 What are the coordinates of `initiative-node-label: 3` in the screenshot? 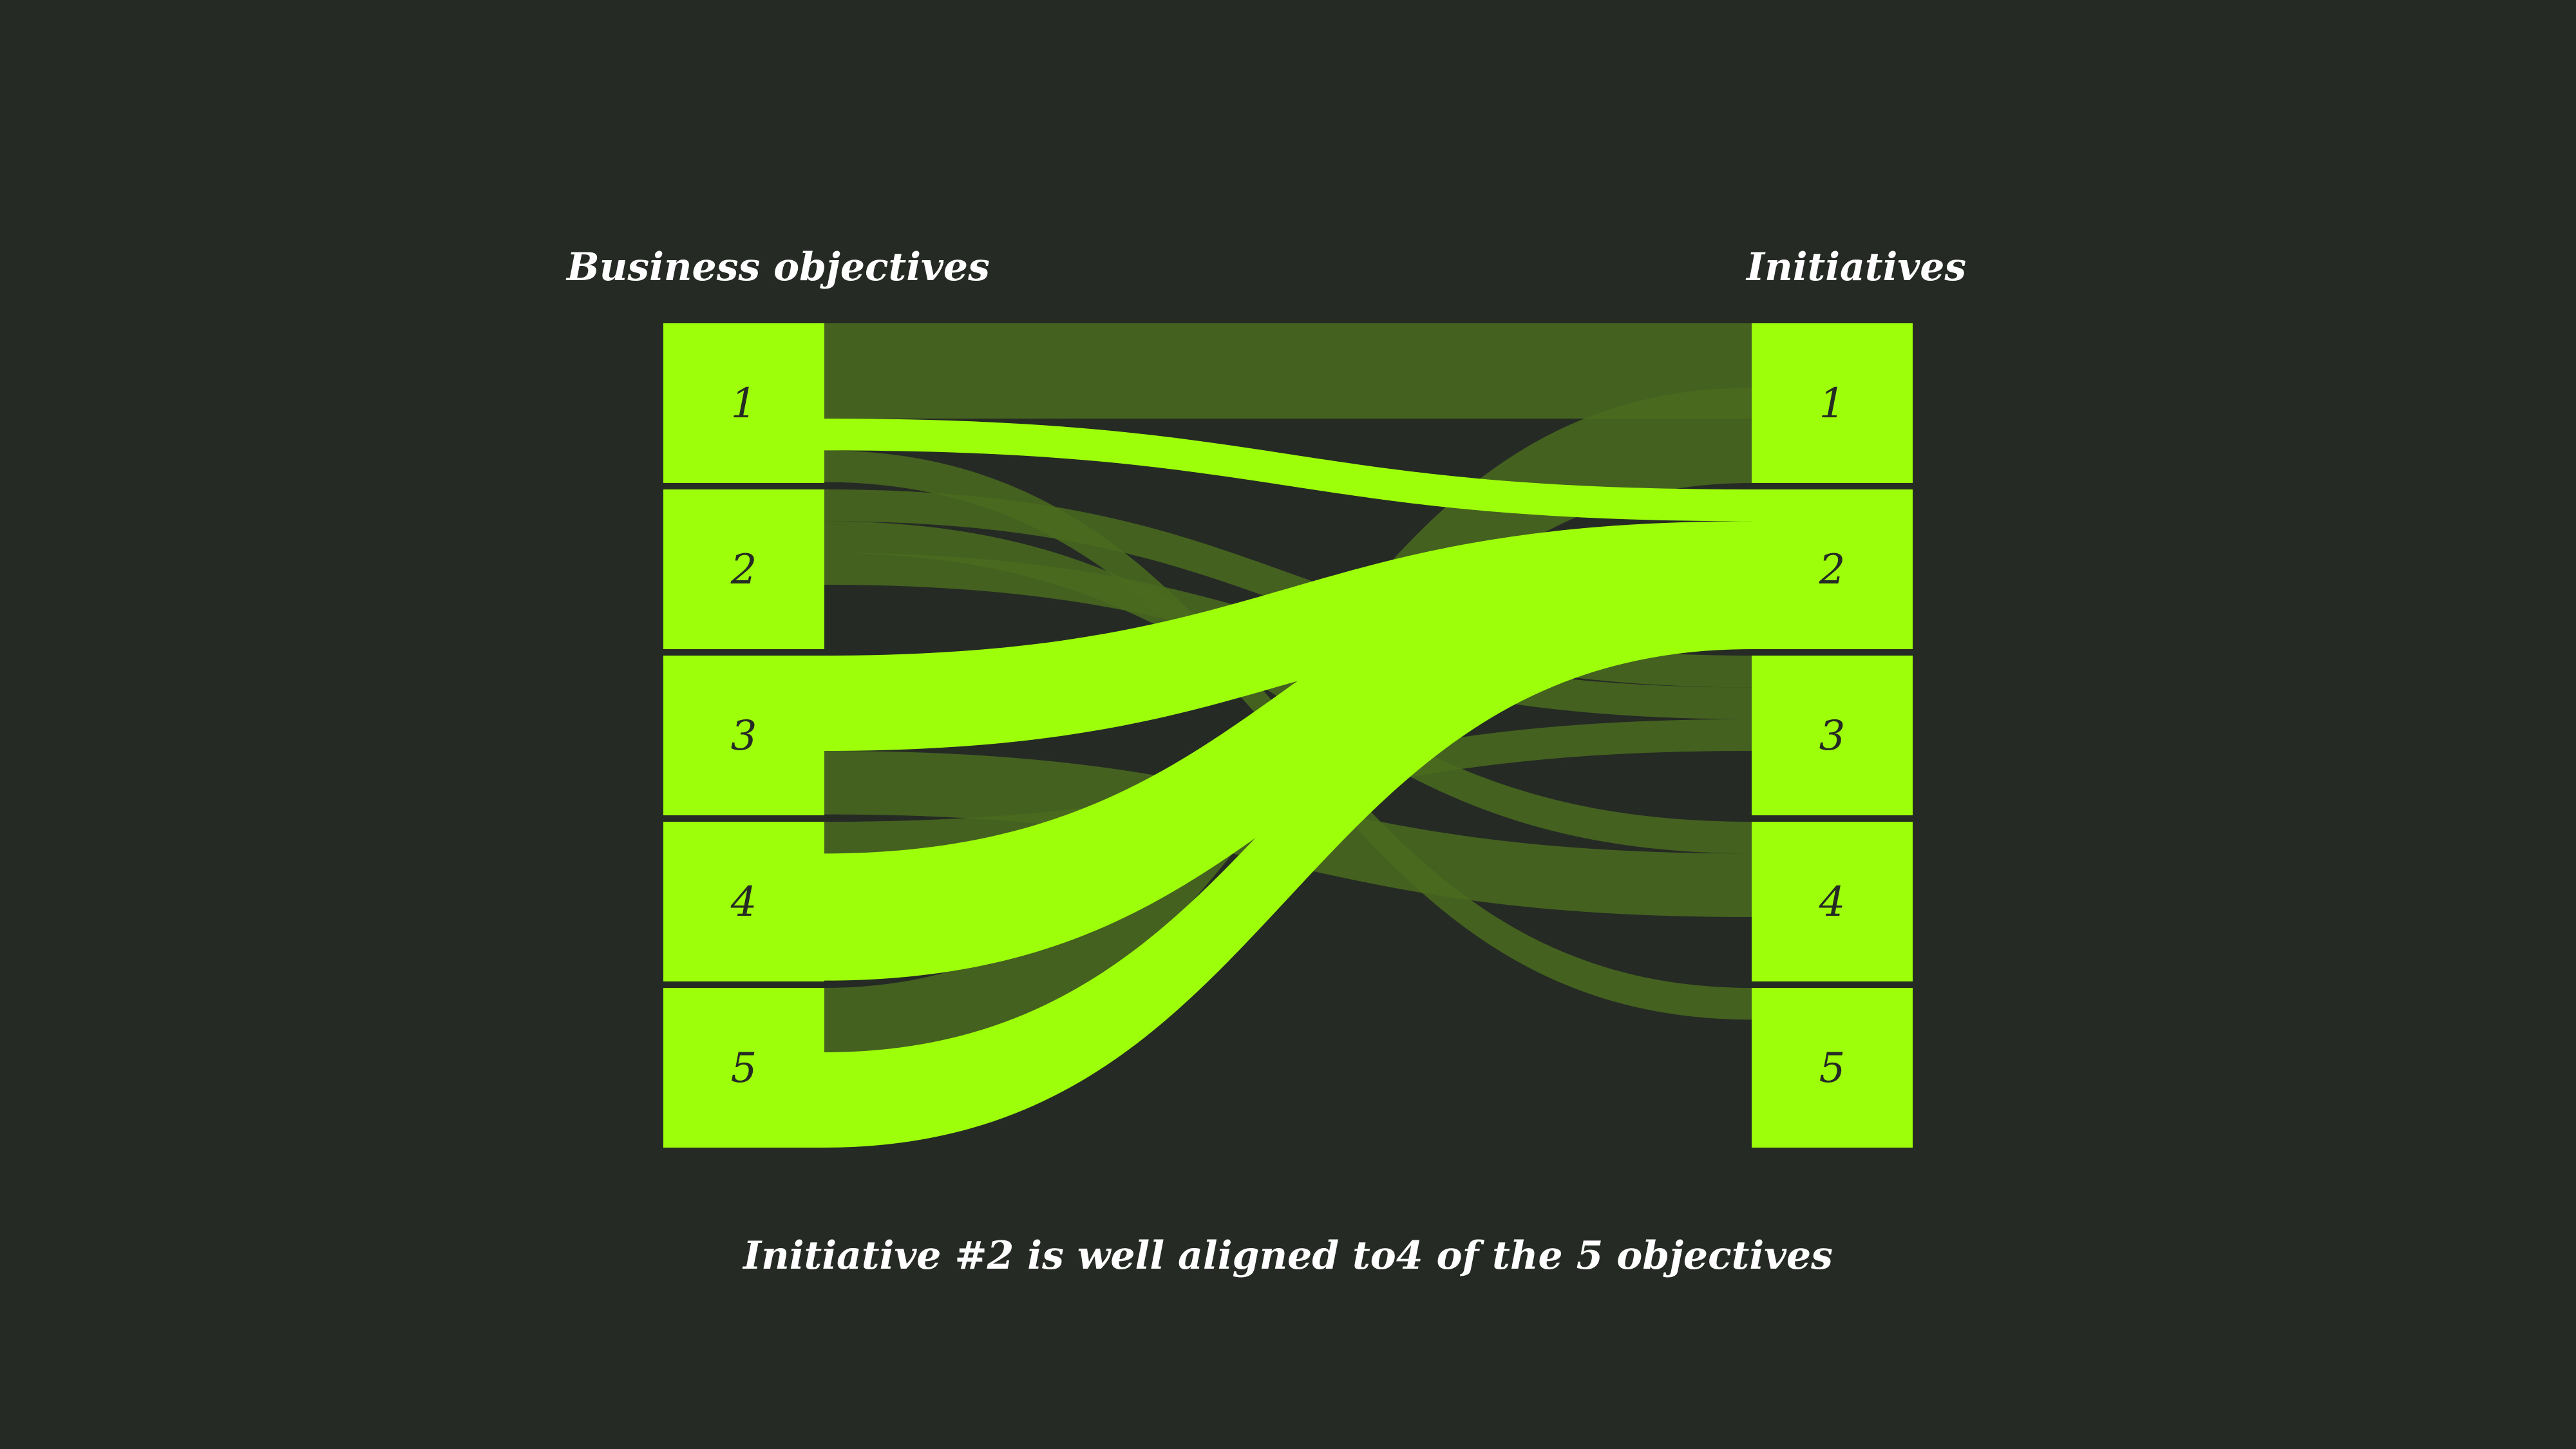 It's located at (1832, 736).